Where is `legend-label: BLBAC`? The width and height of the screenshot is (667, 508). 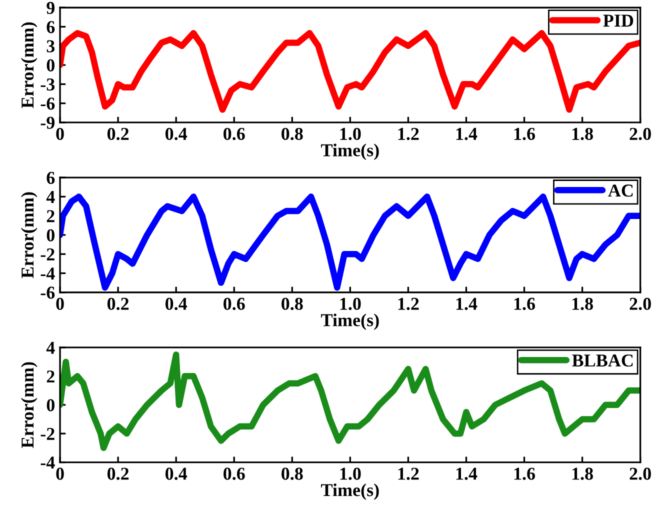
legend-label: BLBAC is located at coordinates (602, 360).